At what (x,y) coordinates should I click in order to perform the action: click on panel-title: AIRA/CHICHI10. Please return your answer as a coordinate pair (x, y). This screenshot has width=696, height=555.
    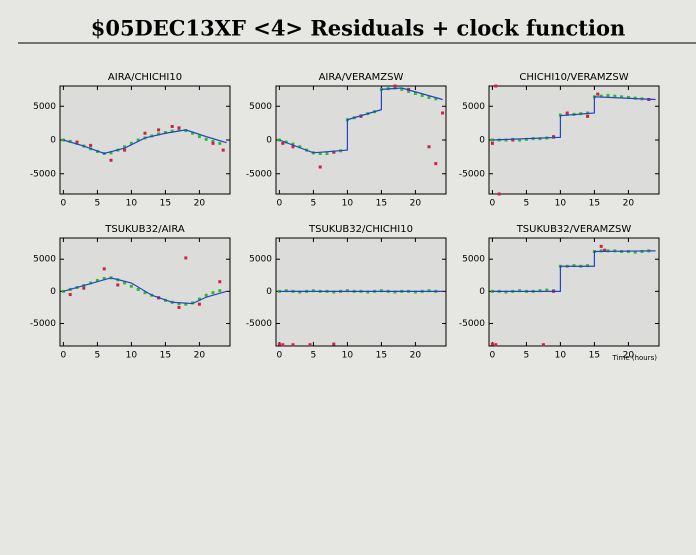
    Looking at the image, I should click on (145, 77).